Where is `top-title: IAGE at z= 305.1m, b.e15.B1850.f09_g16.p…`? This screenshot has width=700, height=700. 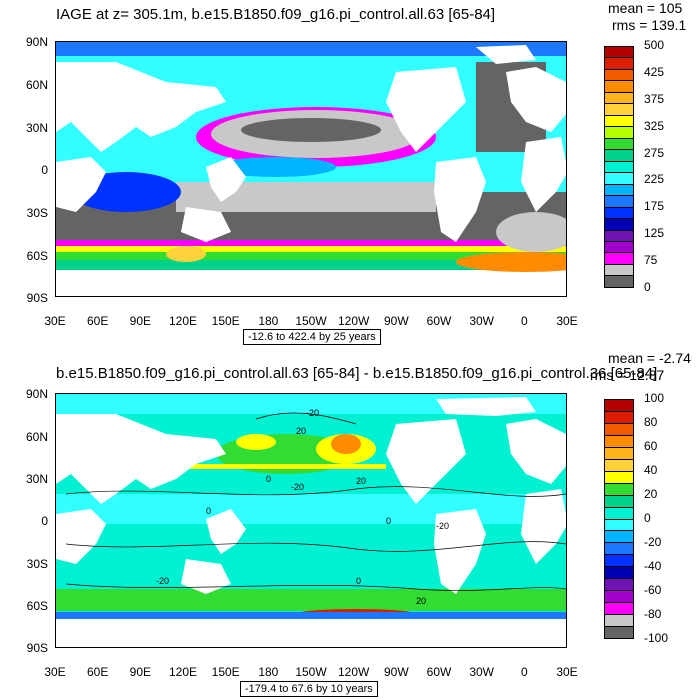
top-title: IAGE at z= 305.1m, b.e15.B1850.f09_g16.p… is located at coordinates (276, 14).